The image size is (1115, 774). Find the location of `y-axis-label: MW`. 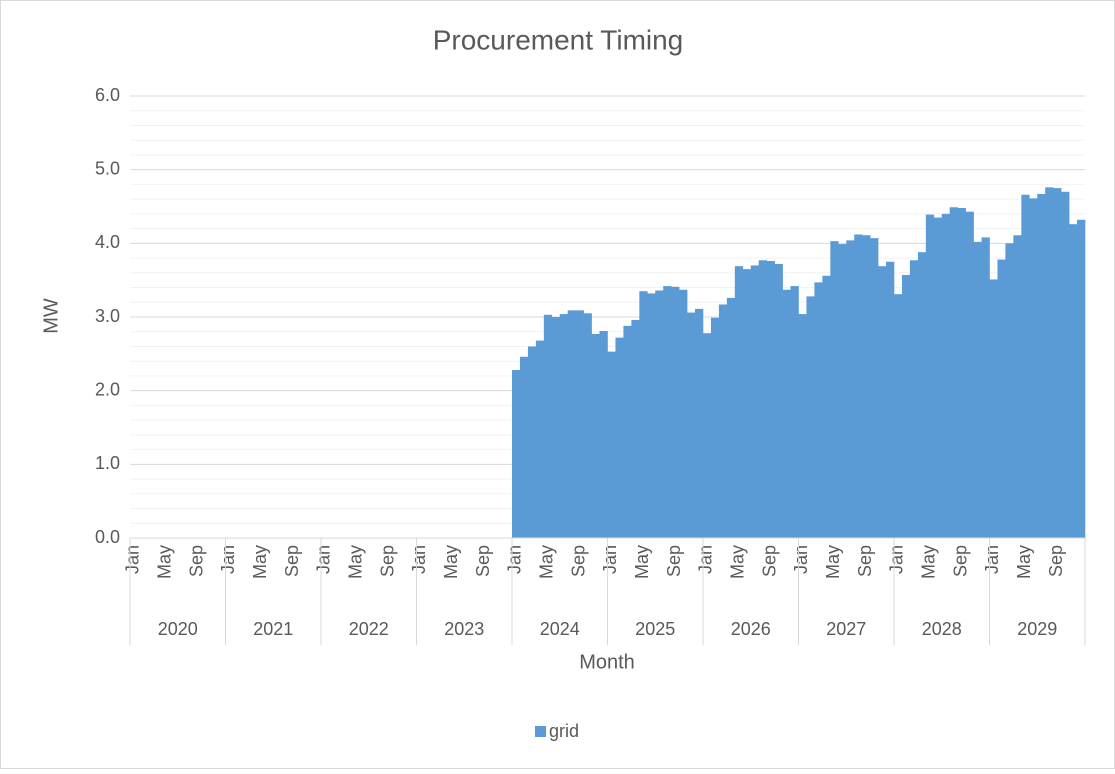

y-axis-label: MW is located at coordinates (51, 316).